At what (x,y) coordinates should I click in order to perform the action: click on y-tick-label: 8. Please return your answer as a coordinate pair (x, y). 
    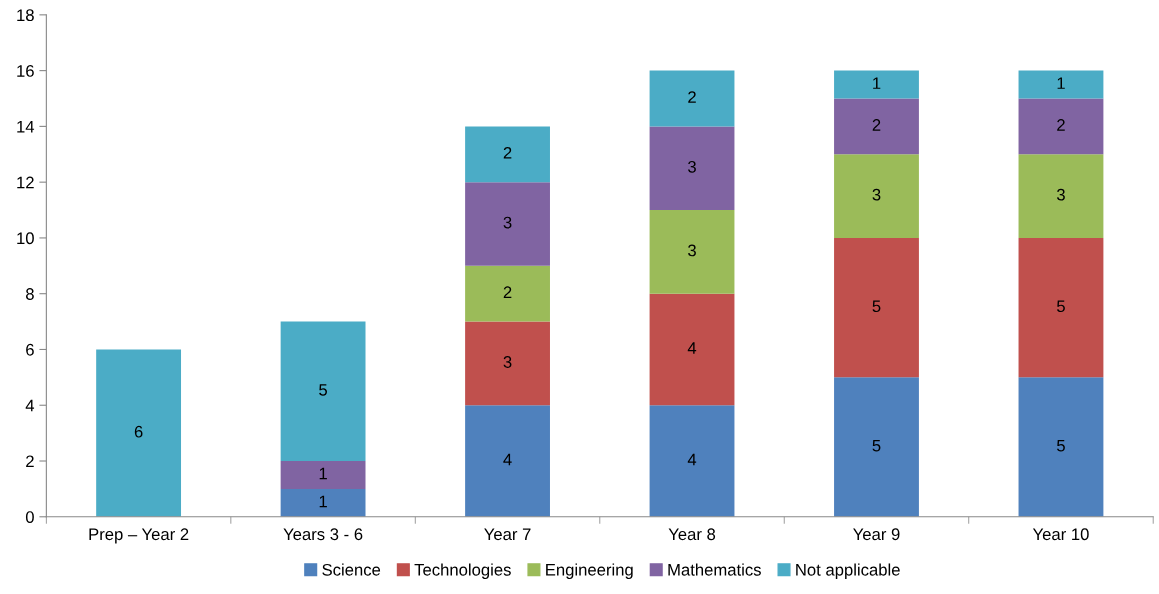
    Looking at the image, I should click on (30, 294).